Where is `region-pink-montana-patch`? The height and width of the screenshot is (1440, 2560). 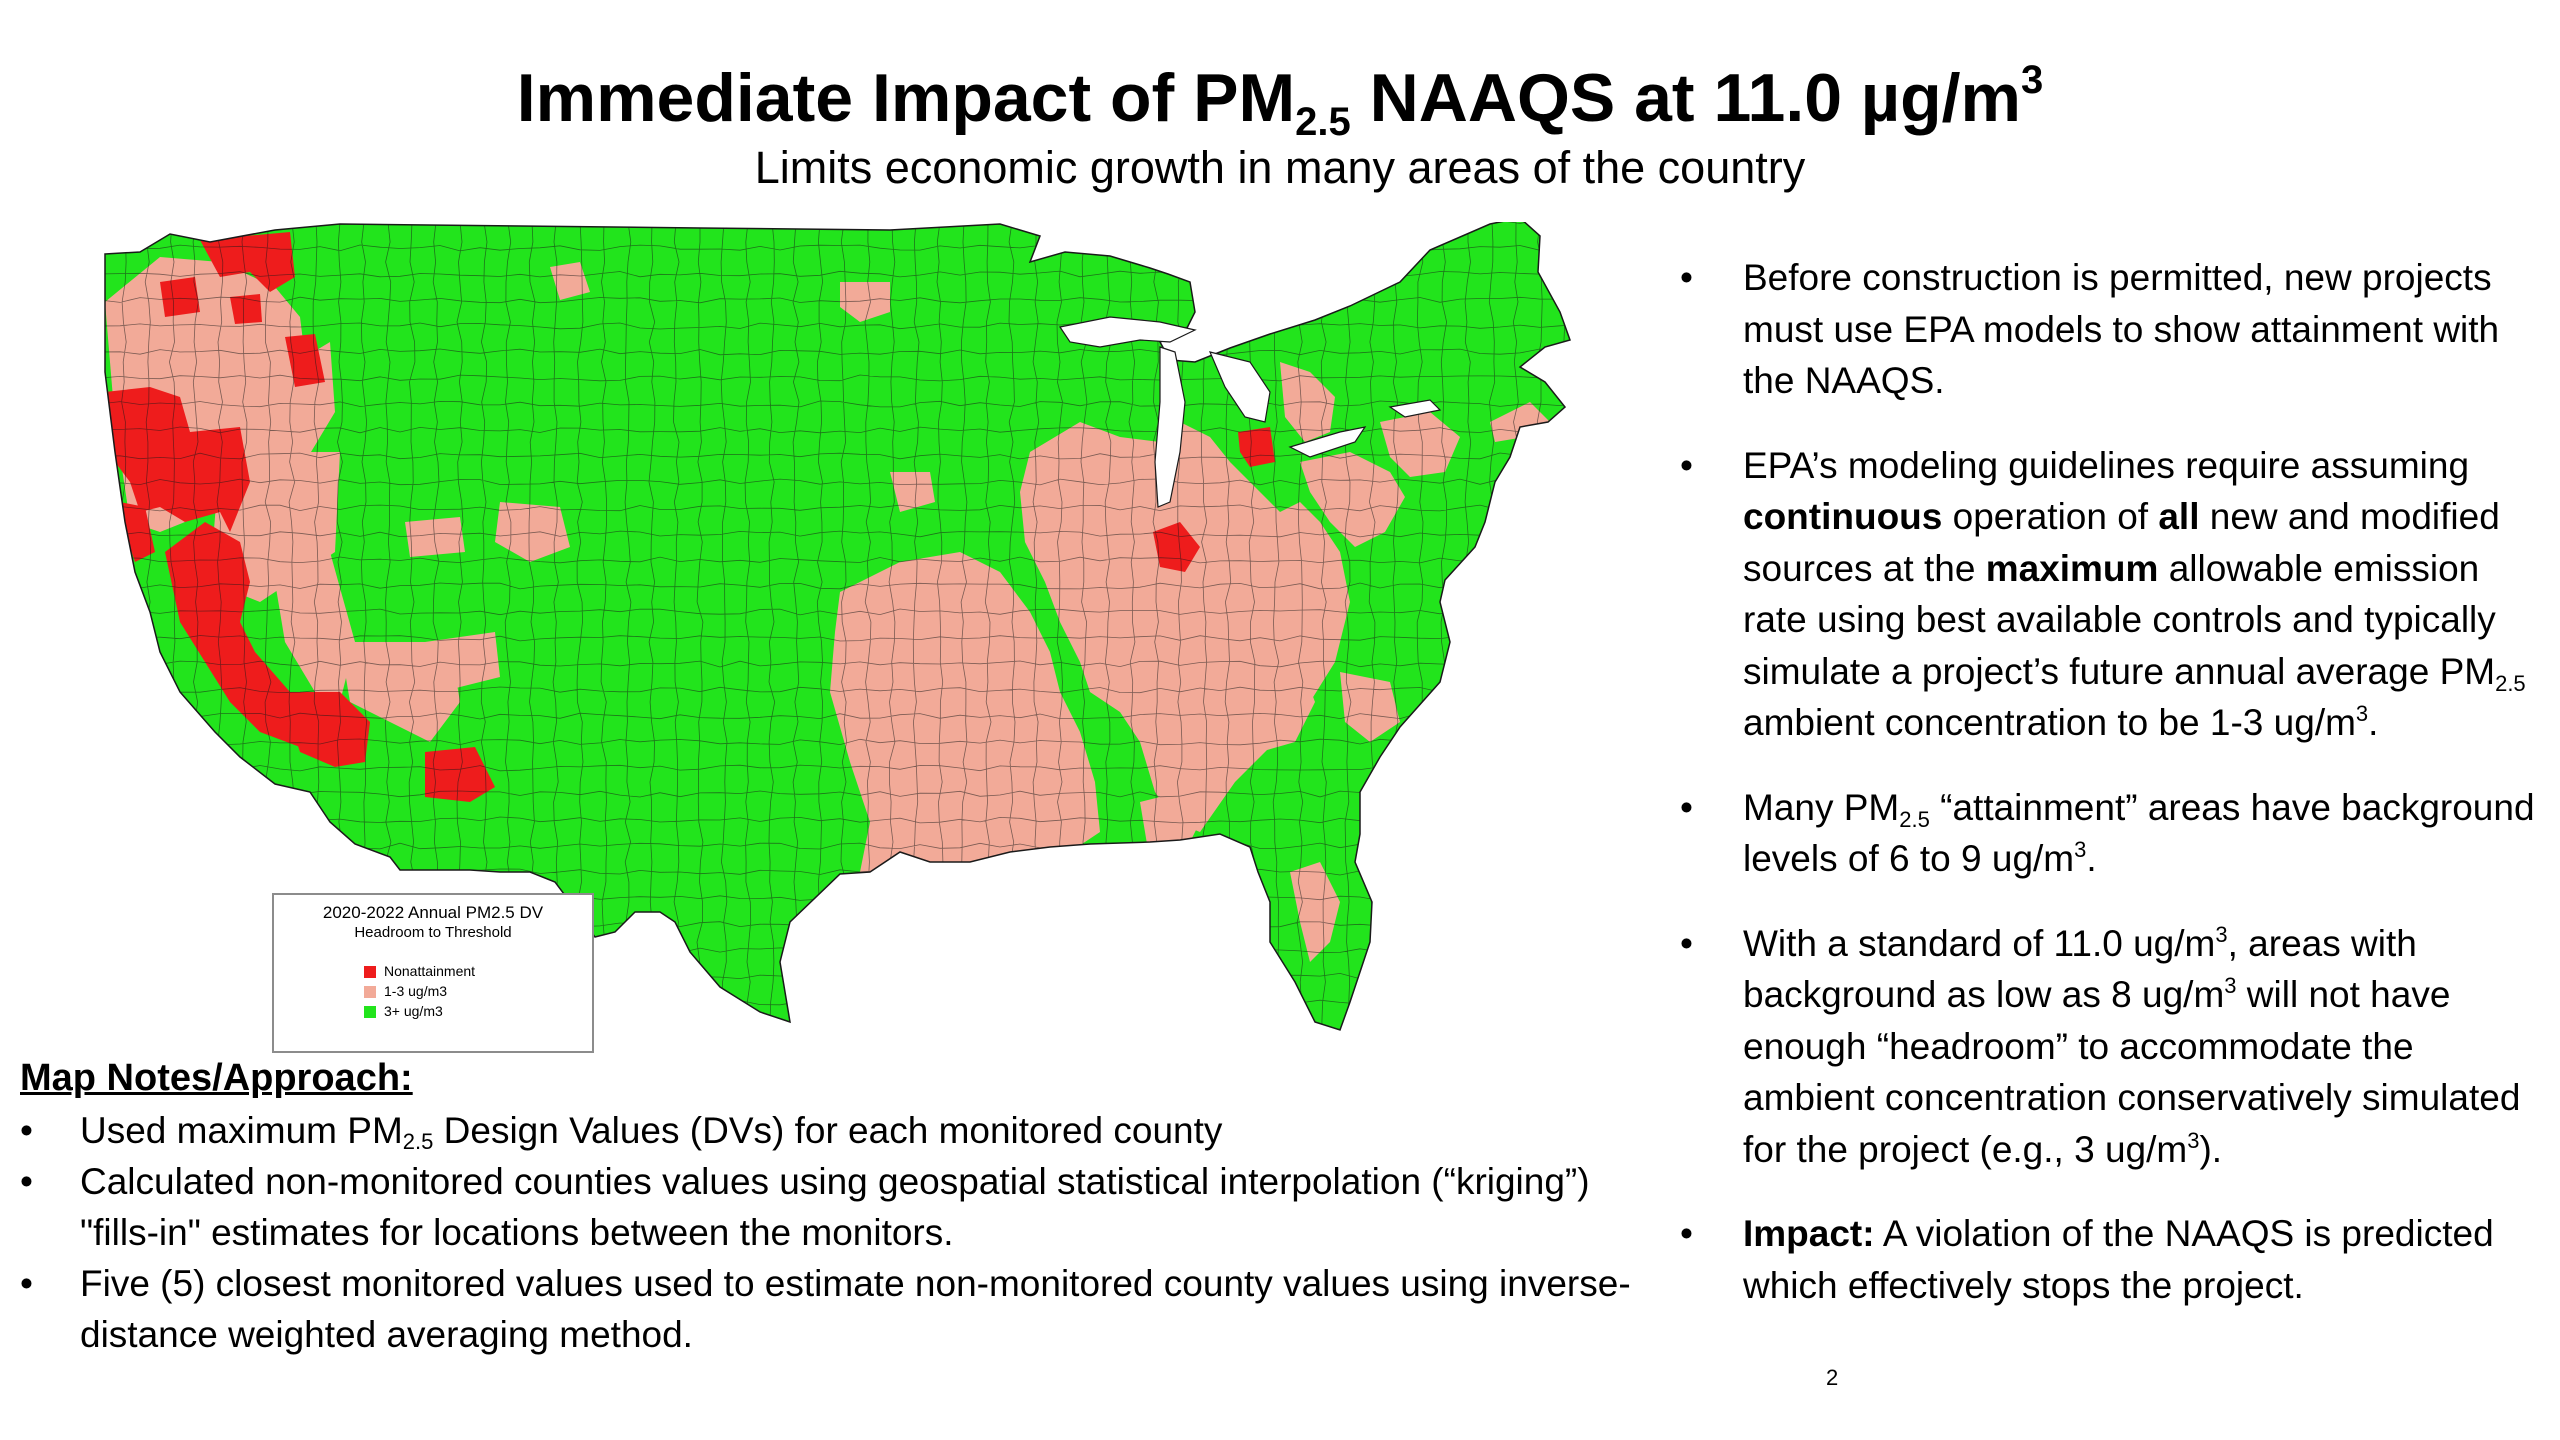 region-pink-montana-patch is located at coordinates (570, 281).